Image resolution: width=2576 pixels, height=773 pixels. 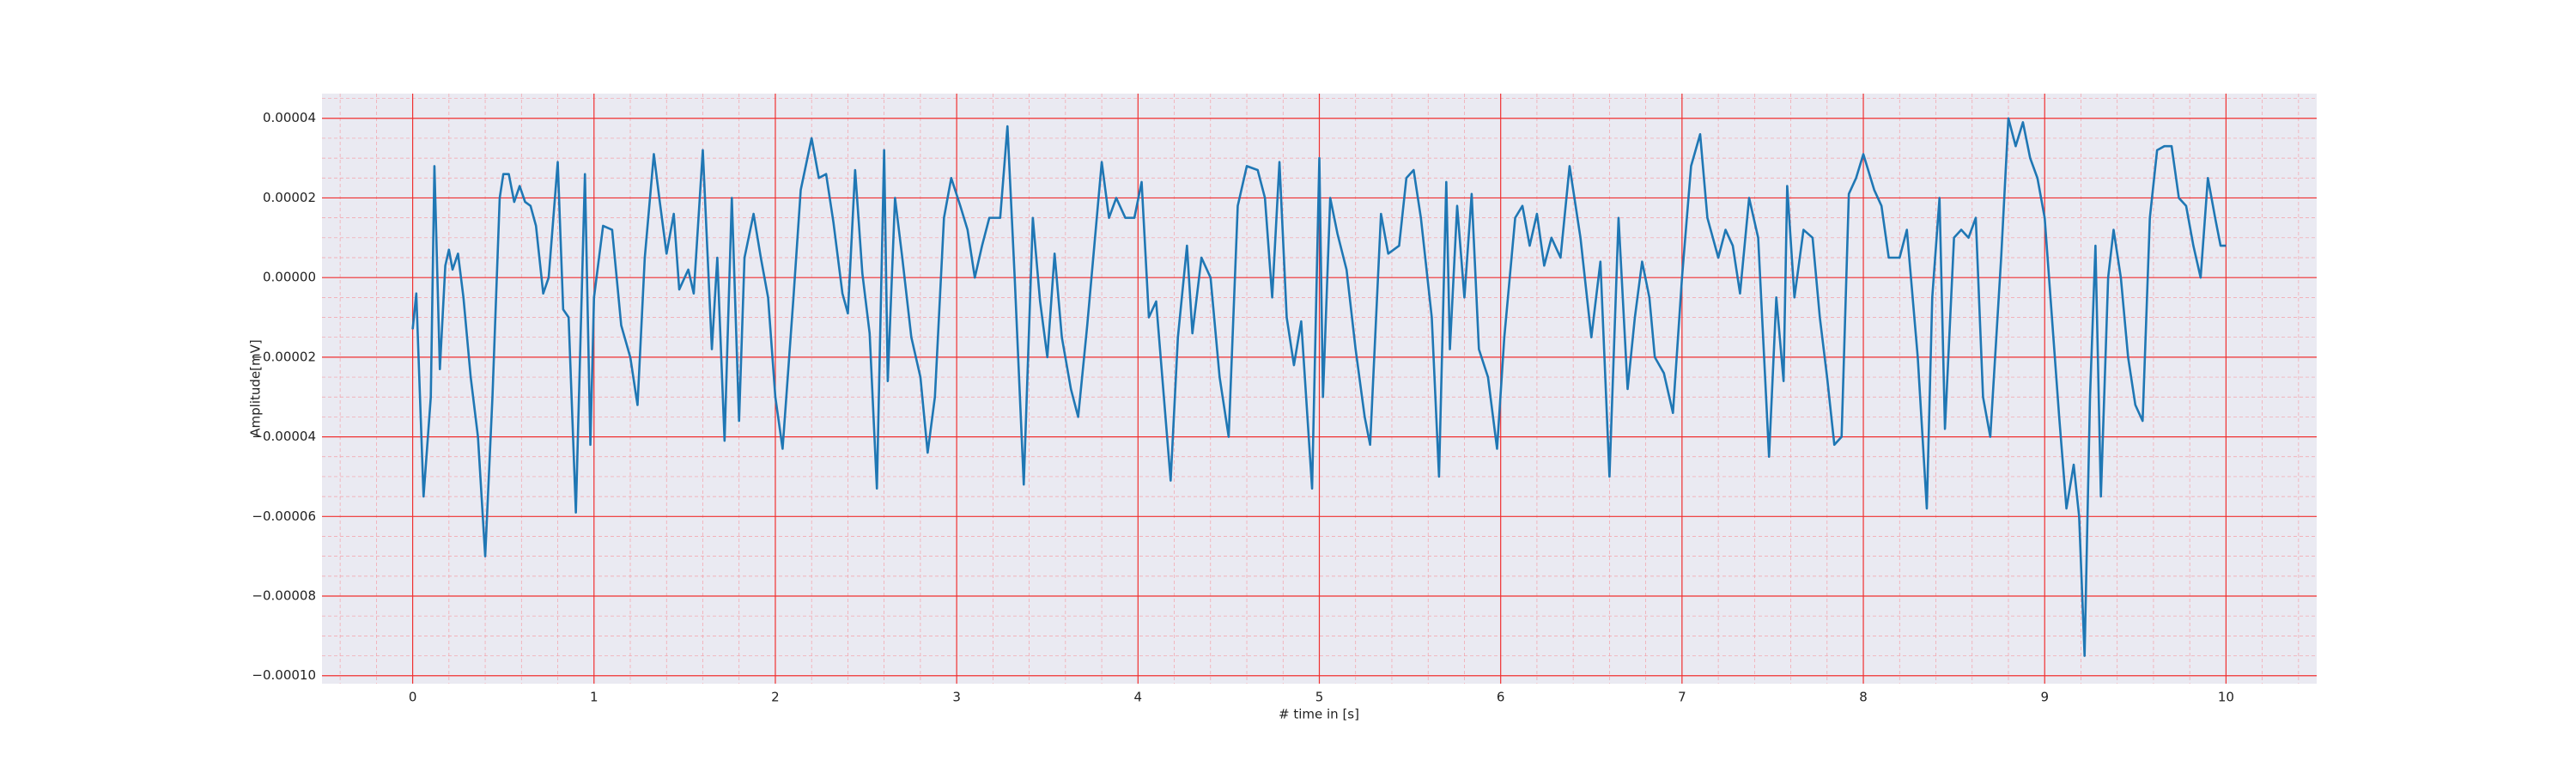 What do you see at coordinates (1864, 697) in the screenshot?
I see `x-tick-label: 8` at bounding box center [1864, 697].